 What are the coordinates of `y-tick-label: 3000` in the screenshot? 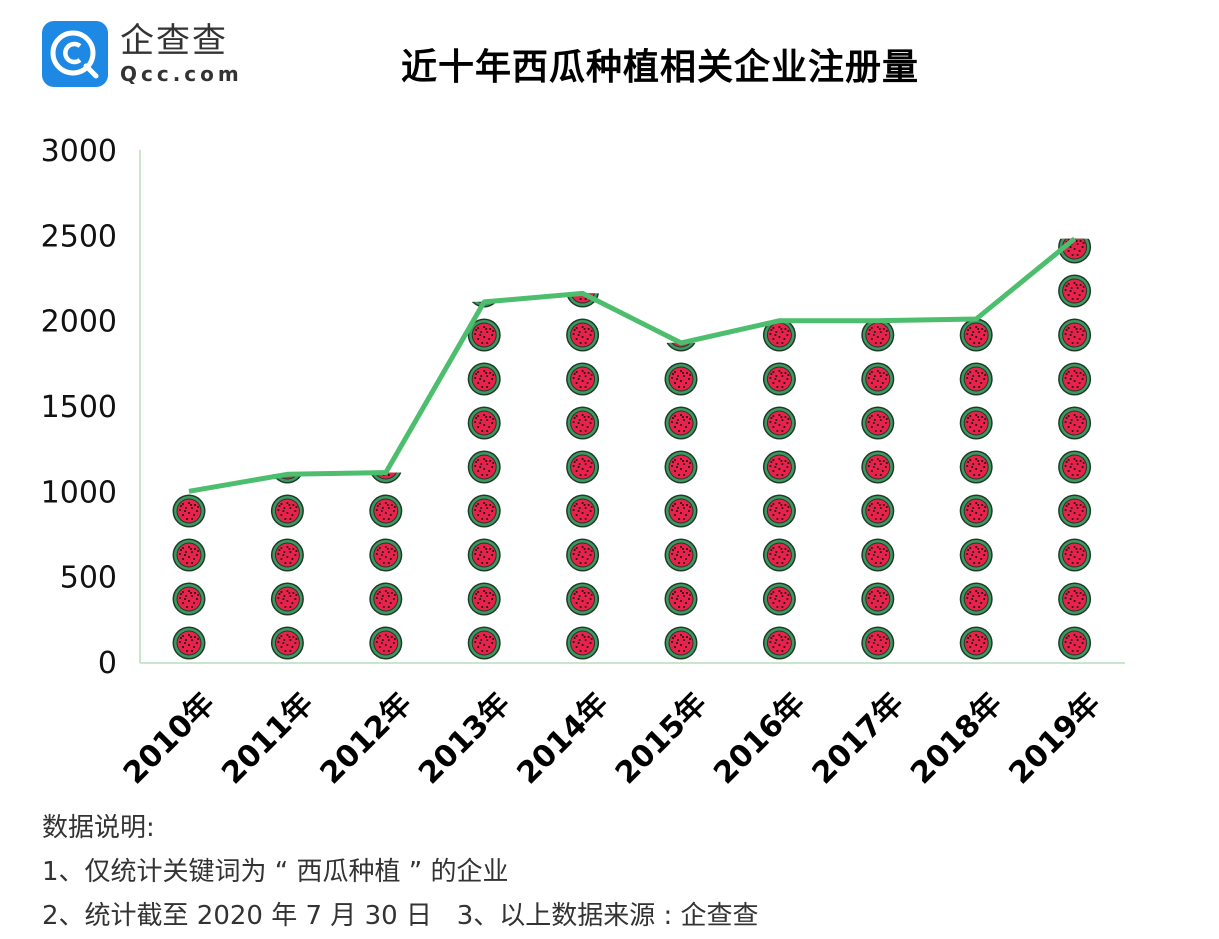 It's located at (79, 151).